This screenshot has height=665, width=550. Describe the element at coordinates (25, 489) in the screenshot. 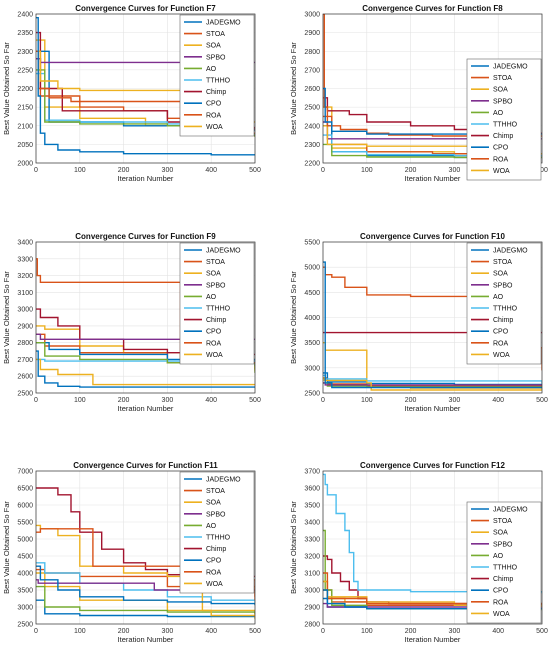

I see `y-tick-label: 6500` at that location.